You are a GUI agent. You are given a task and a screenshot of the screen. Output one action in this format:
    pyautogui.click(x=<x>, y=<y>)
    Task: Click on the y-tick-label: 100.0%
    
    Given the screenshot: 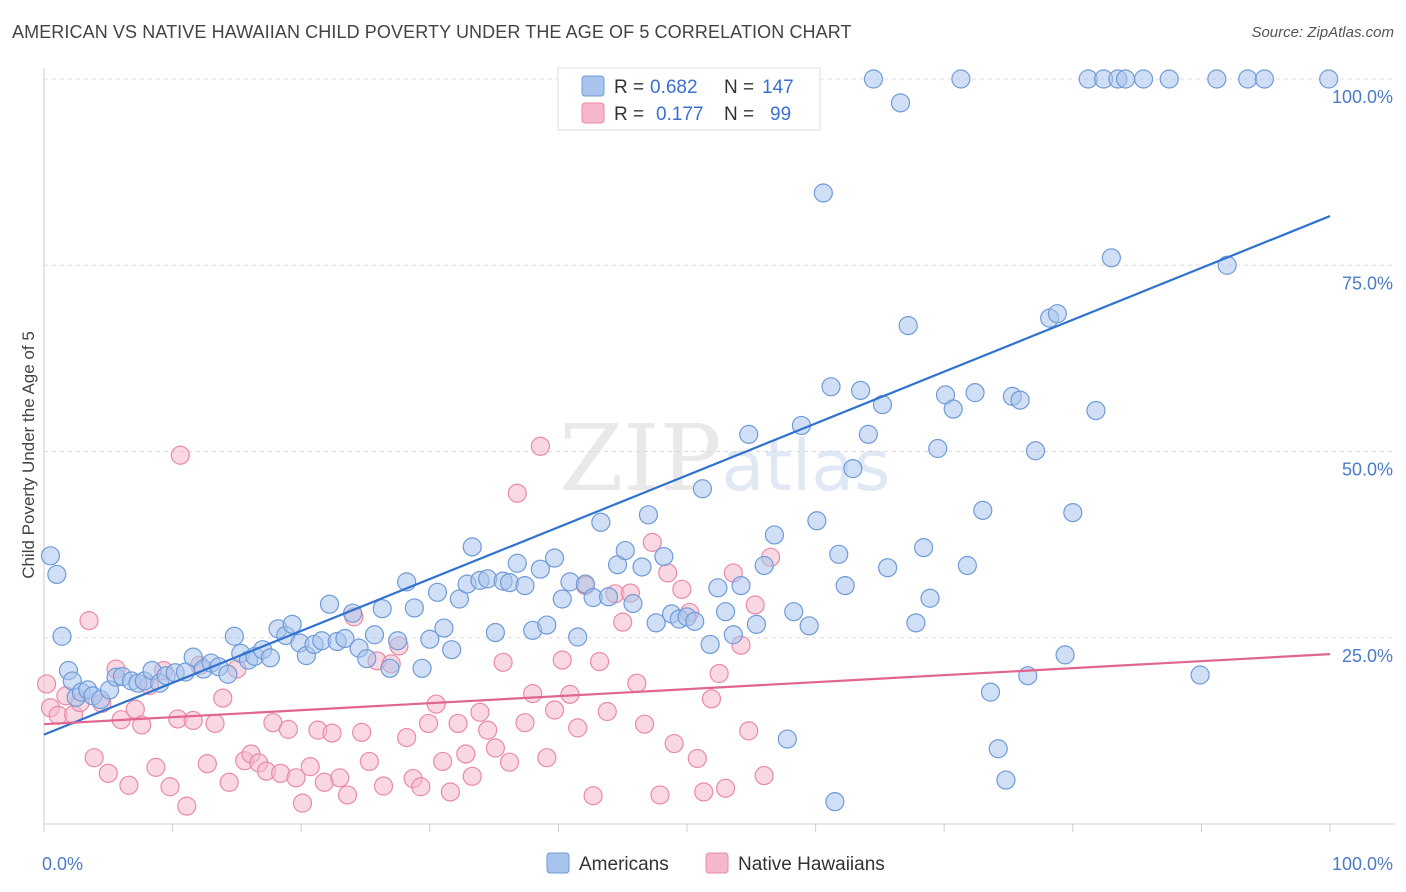 What is the action you would take?
    pyautogui.click(x=1362, y=97)
    